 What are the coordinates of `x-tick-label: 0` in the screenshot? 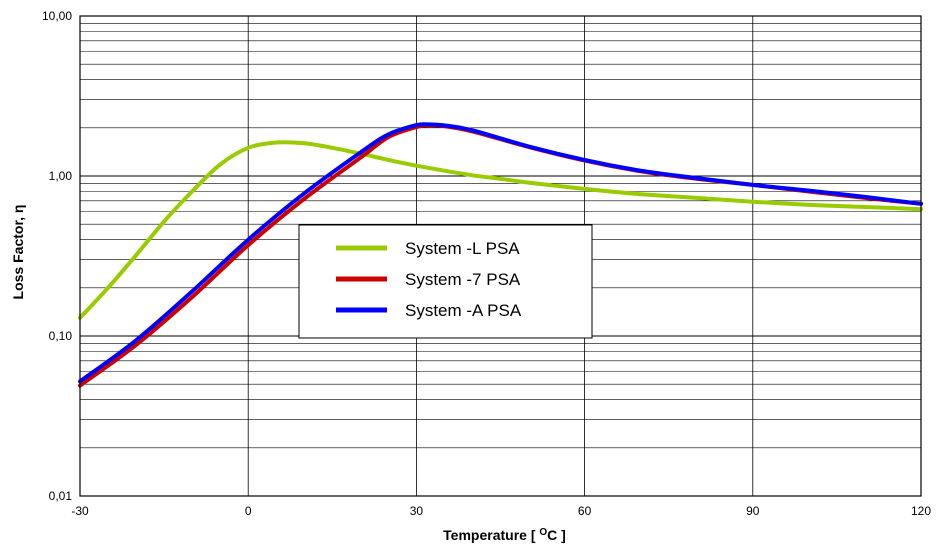 It's located at (248, 511).